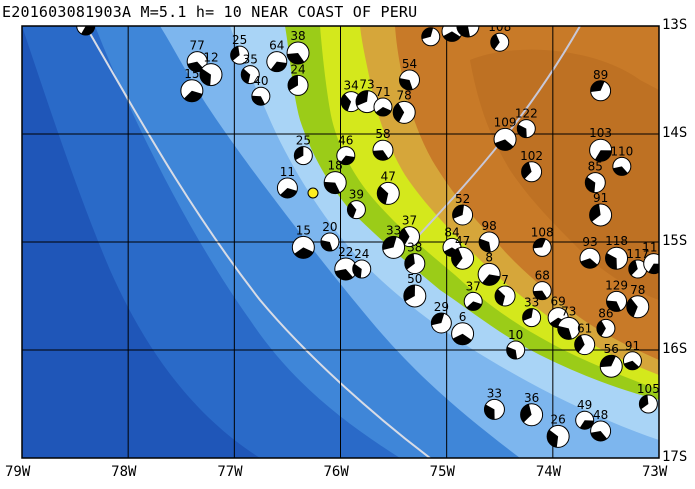 Image resolution: width=695 pixels, height=489 pixels. What do you see at coordinates (298, 79) in the screenshot?
I see `focal-mechanism: 24` at bounding box center [298, 79].